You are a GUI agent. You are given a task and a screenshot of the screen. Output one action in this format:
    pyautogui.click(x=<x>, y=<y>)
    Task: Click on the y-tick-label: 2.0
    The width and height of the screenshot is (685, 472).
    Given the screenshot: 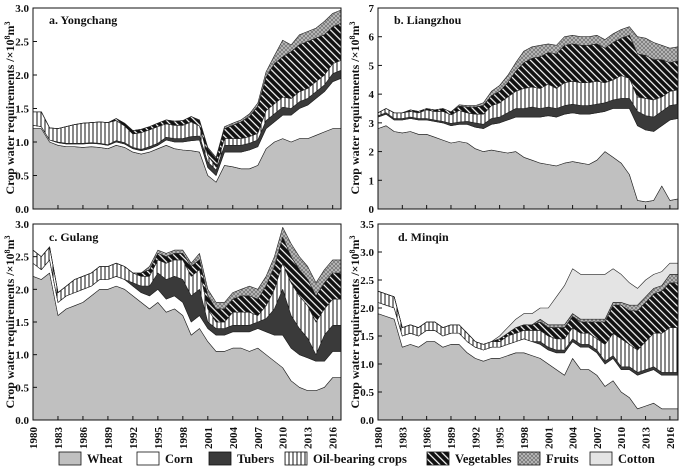 What is the action you would take?
    pyautogui.click(x=22, y=290)
    